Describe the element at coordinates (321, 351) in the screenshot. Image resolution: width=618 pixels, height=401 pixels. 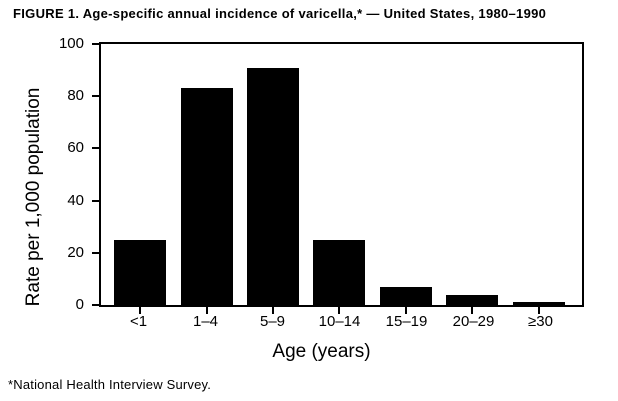
I see `x-axis-label: Age (years)` at that location.